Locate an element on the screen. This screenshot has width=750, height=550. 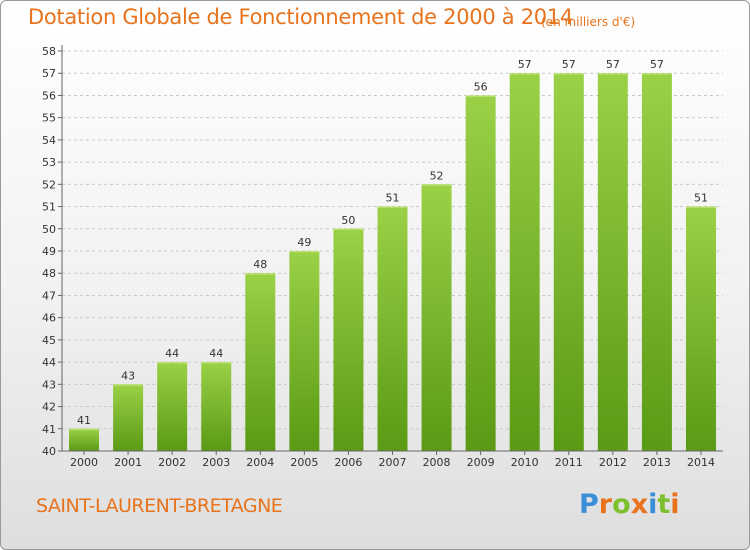
logo-letter: r is located at coordinates (605, 504).